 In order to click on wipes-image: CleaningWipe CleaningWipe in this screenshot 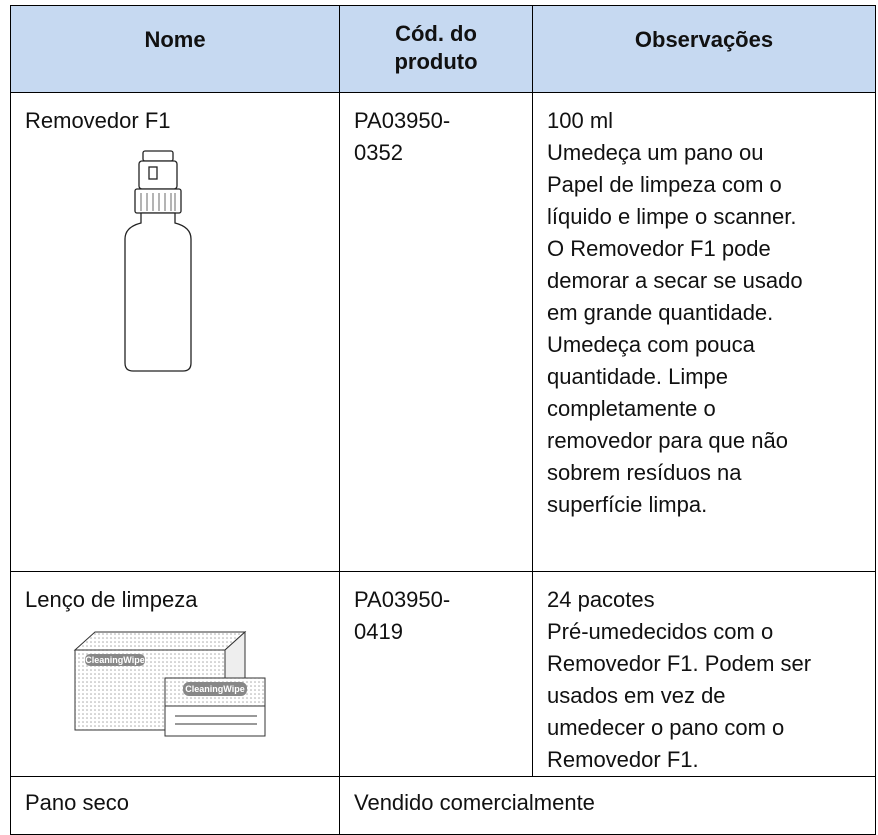, I will do `click(169, 683)`.